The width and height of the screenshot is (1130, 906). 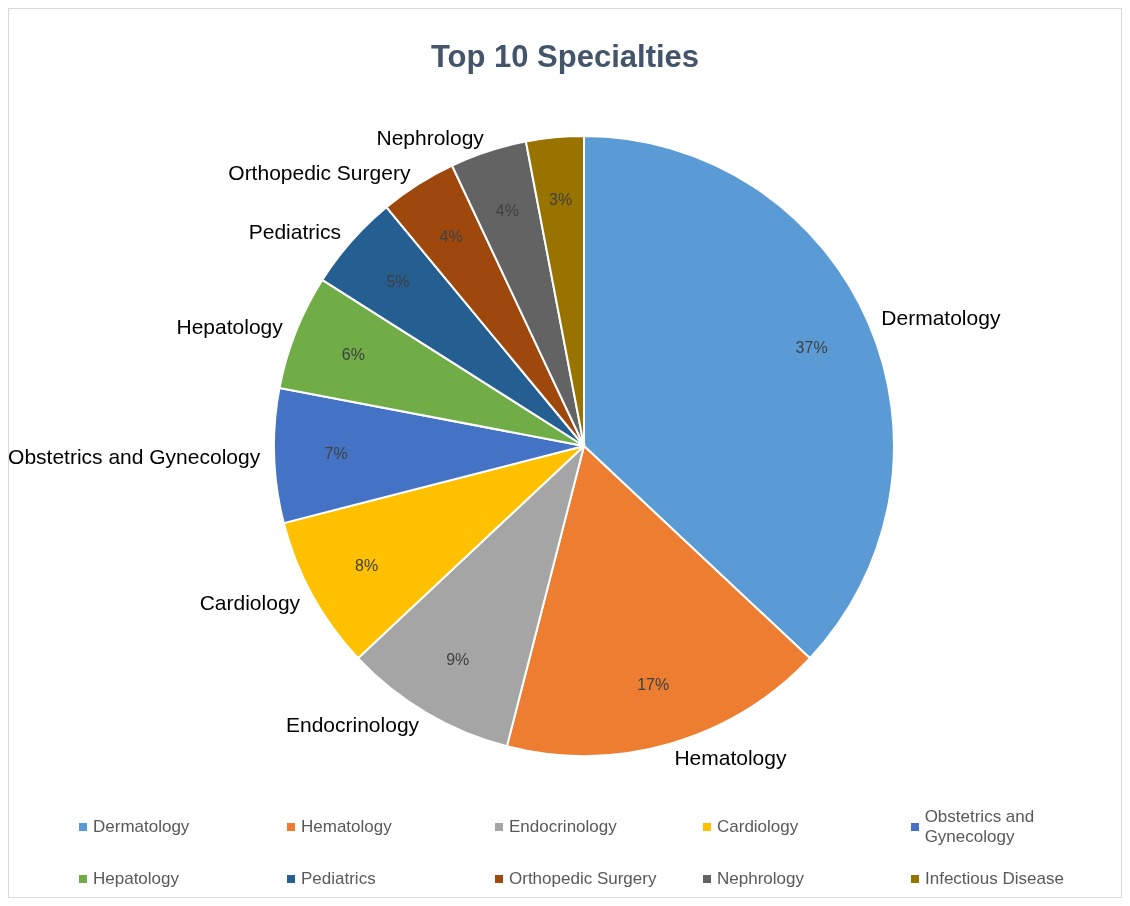 I want to click on slice-label: Obstetrics and Gynecology, so click(x=134, y=456).